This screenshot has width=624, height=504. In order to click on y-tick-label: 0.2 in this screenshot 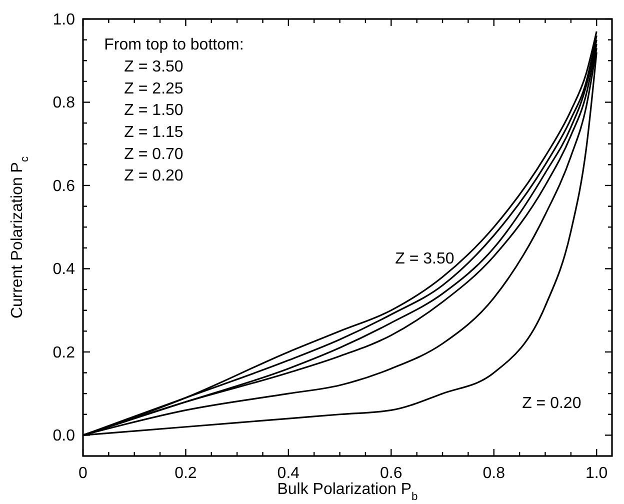, I will do `click(64, 353)`.